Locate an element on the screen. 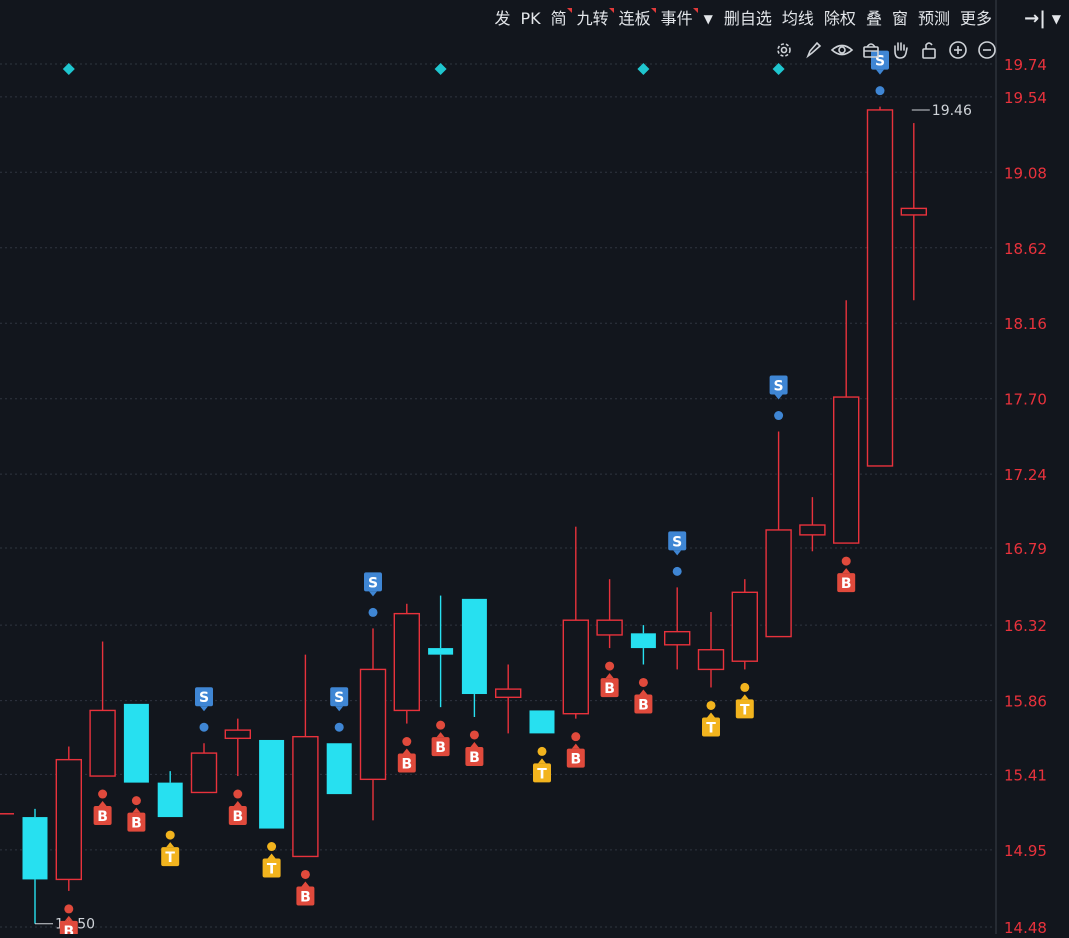  toolbar-right: →| ▼ is located at coordinates (1042, 19).